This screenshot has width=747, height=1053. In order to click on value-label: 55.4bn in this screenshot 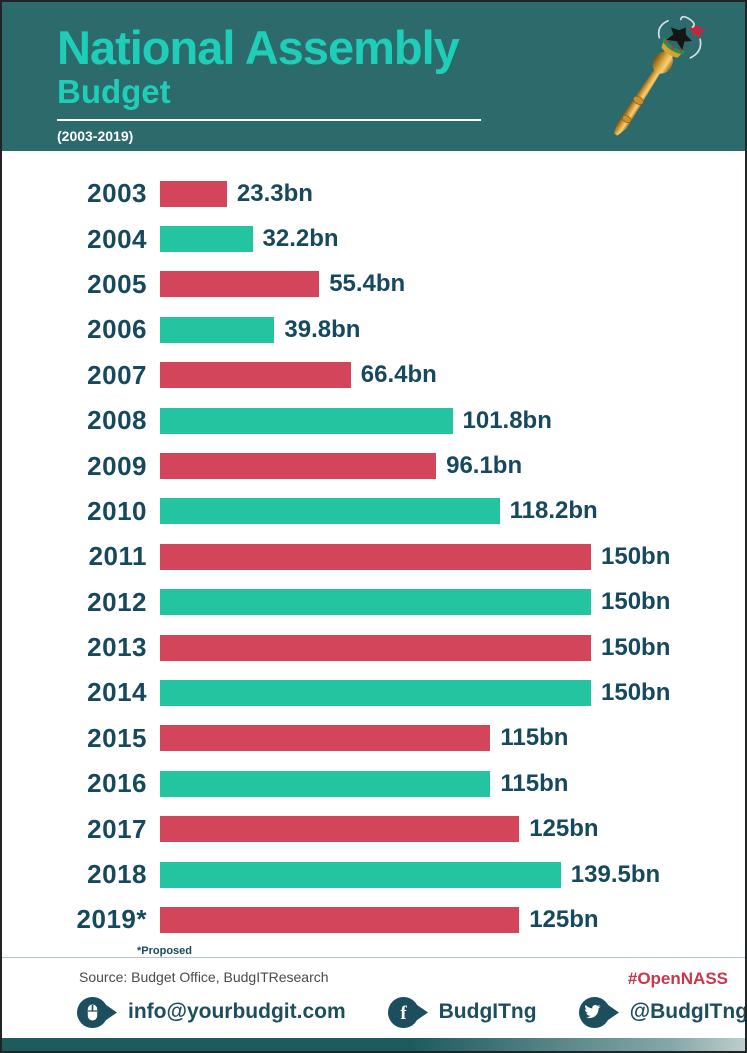, I will do `click(367, 284)`.